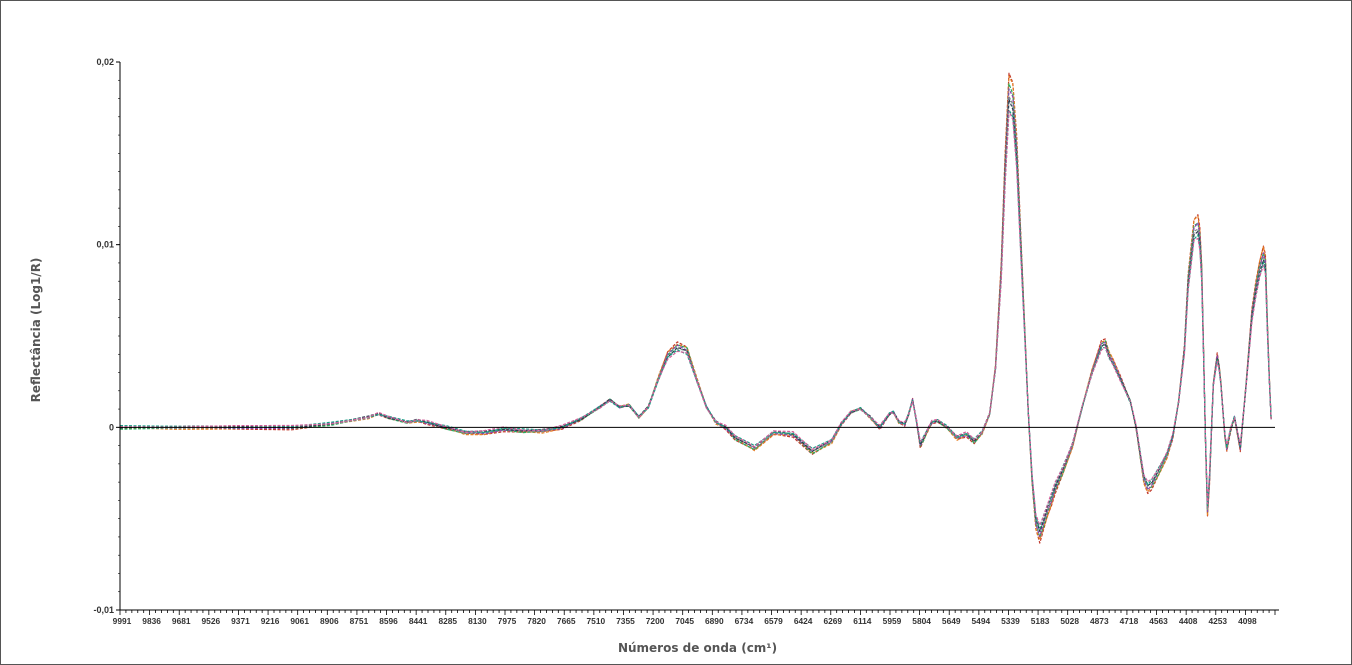  I want to click on x-tick-label: 4718, so click(1129, 621).